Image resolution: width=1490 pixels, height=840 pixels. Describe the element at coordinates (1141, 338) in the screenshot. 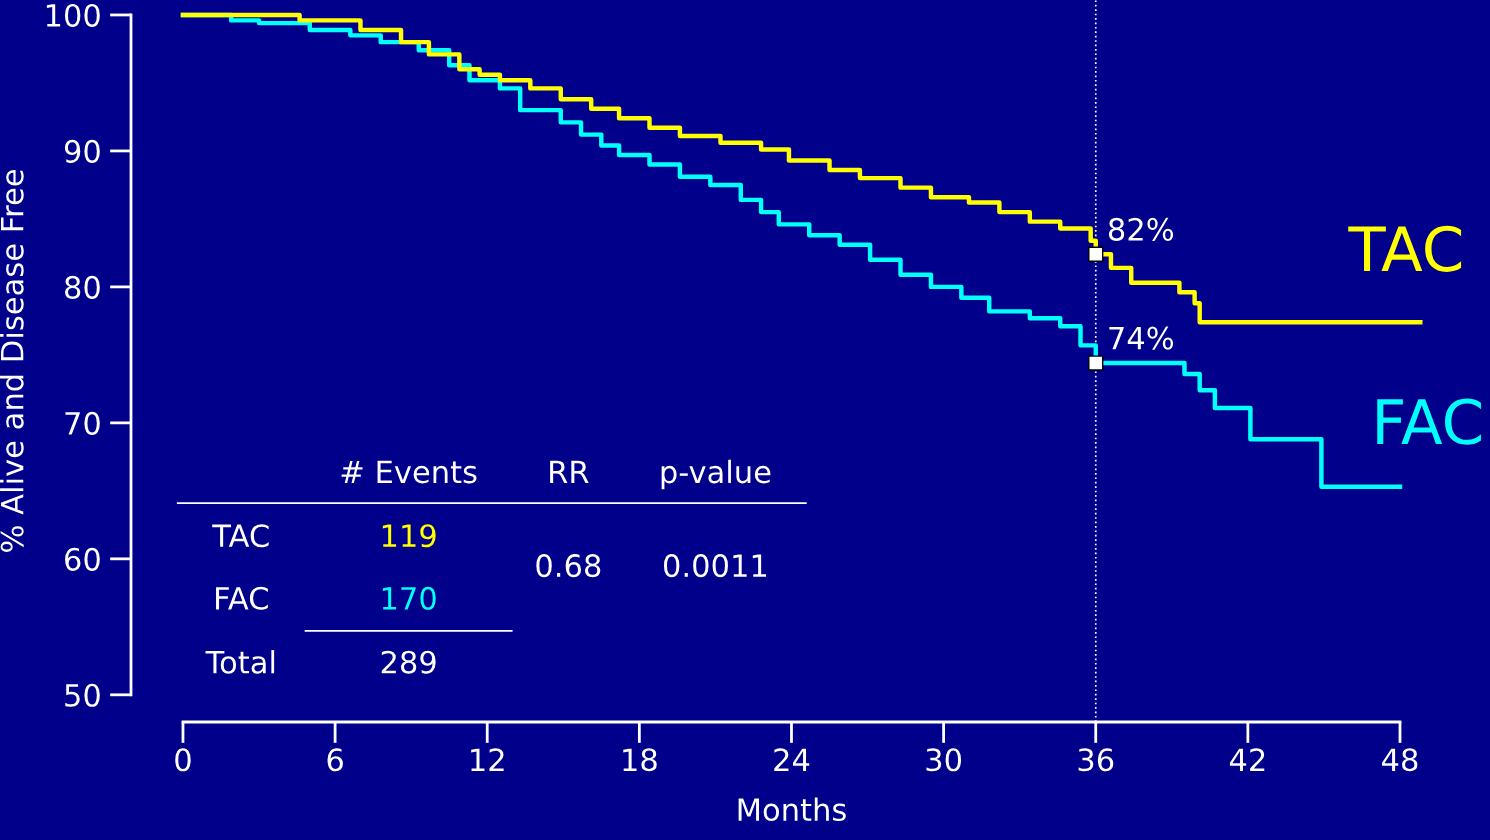

I see `annotation: 74%` at that location.